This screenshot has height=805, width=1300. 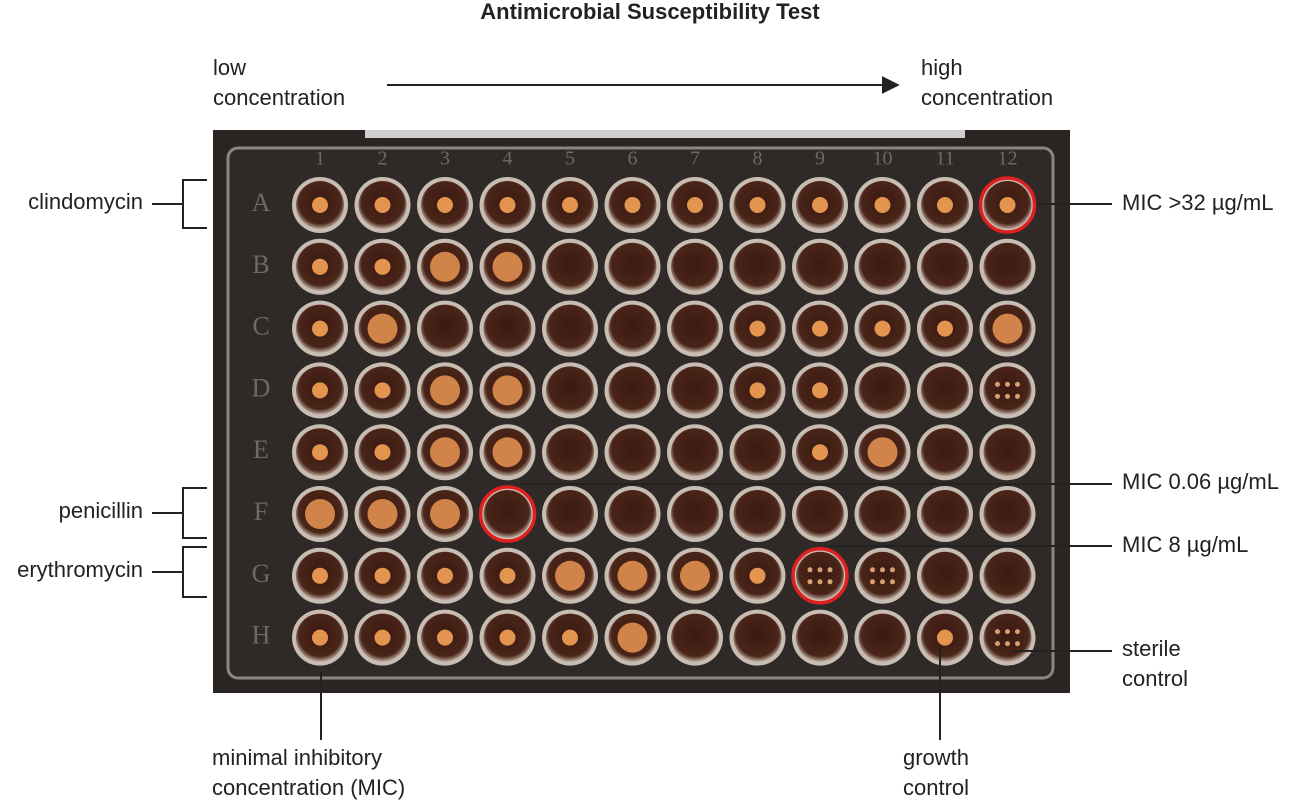 What do you see at coordinates (665, 134) in the screenshot?
I see `plate-edge` at bounding box center [665, 134].